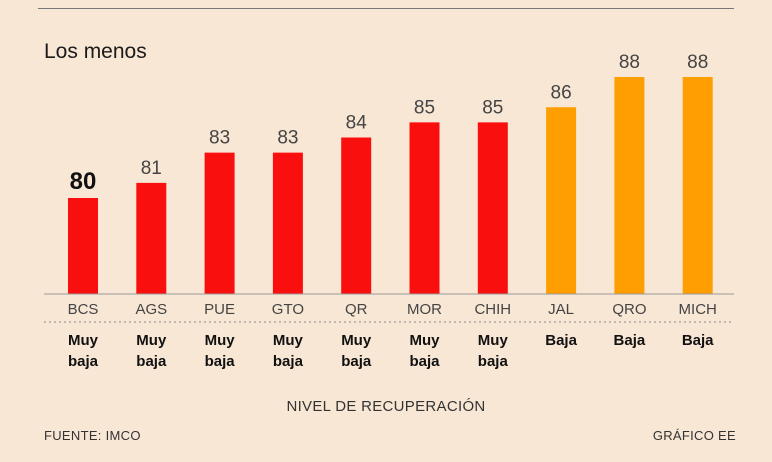  Describe the element at coordinates (697, 185) in the screenshot. I see `bar-mich` at that location.